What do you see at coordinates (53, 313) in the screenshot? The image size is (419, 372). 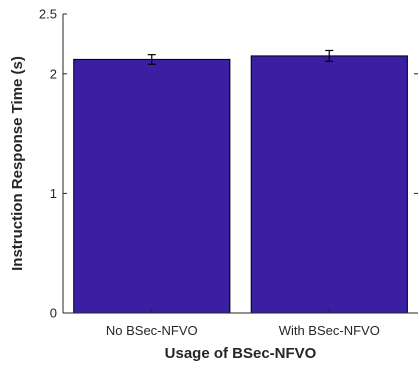 I see `y-tick-label-0: 0` at bounding box center [53, 313].